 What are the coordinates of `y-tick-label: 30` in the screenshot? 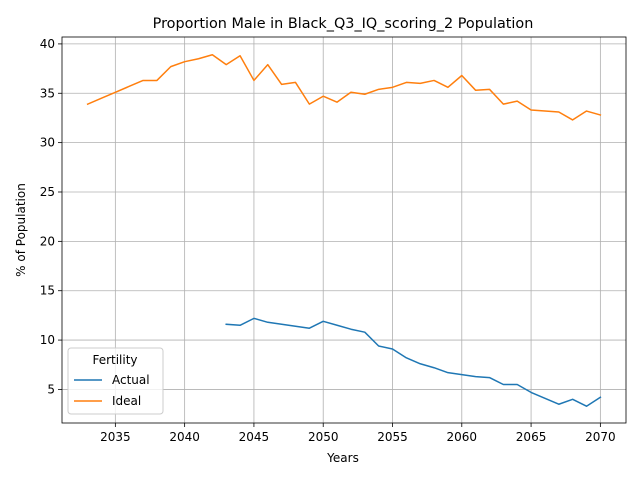 It's located at (47, 143).